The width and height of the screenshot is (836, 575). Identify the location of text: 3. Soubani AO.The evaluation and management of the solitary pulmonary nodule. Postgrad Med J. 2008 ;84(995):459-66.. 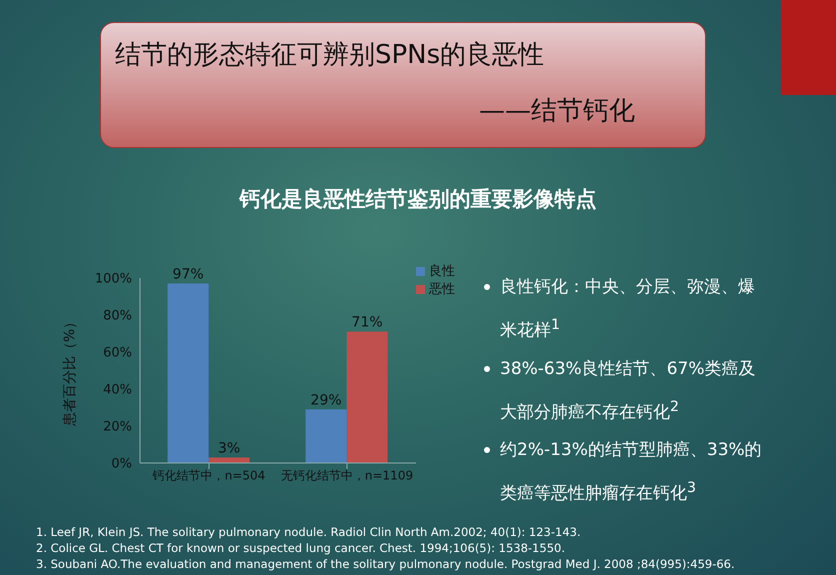
(385, 564).